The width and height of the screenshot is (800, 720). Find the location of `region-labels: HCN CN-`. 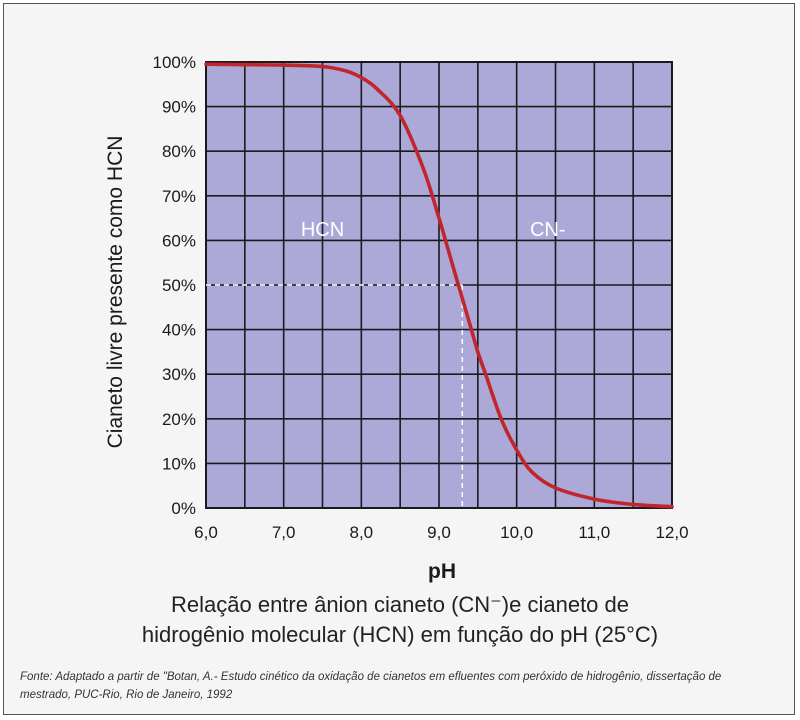

region-labels: HCN CN- is located at coordinates (433, 230).